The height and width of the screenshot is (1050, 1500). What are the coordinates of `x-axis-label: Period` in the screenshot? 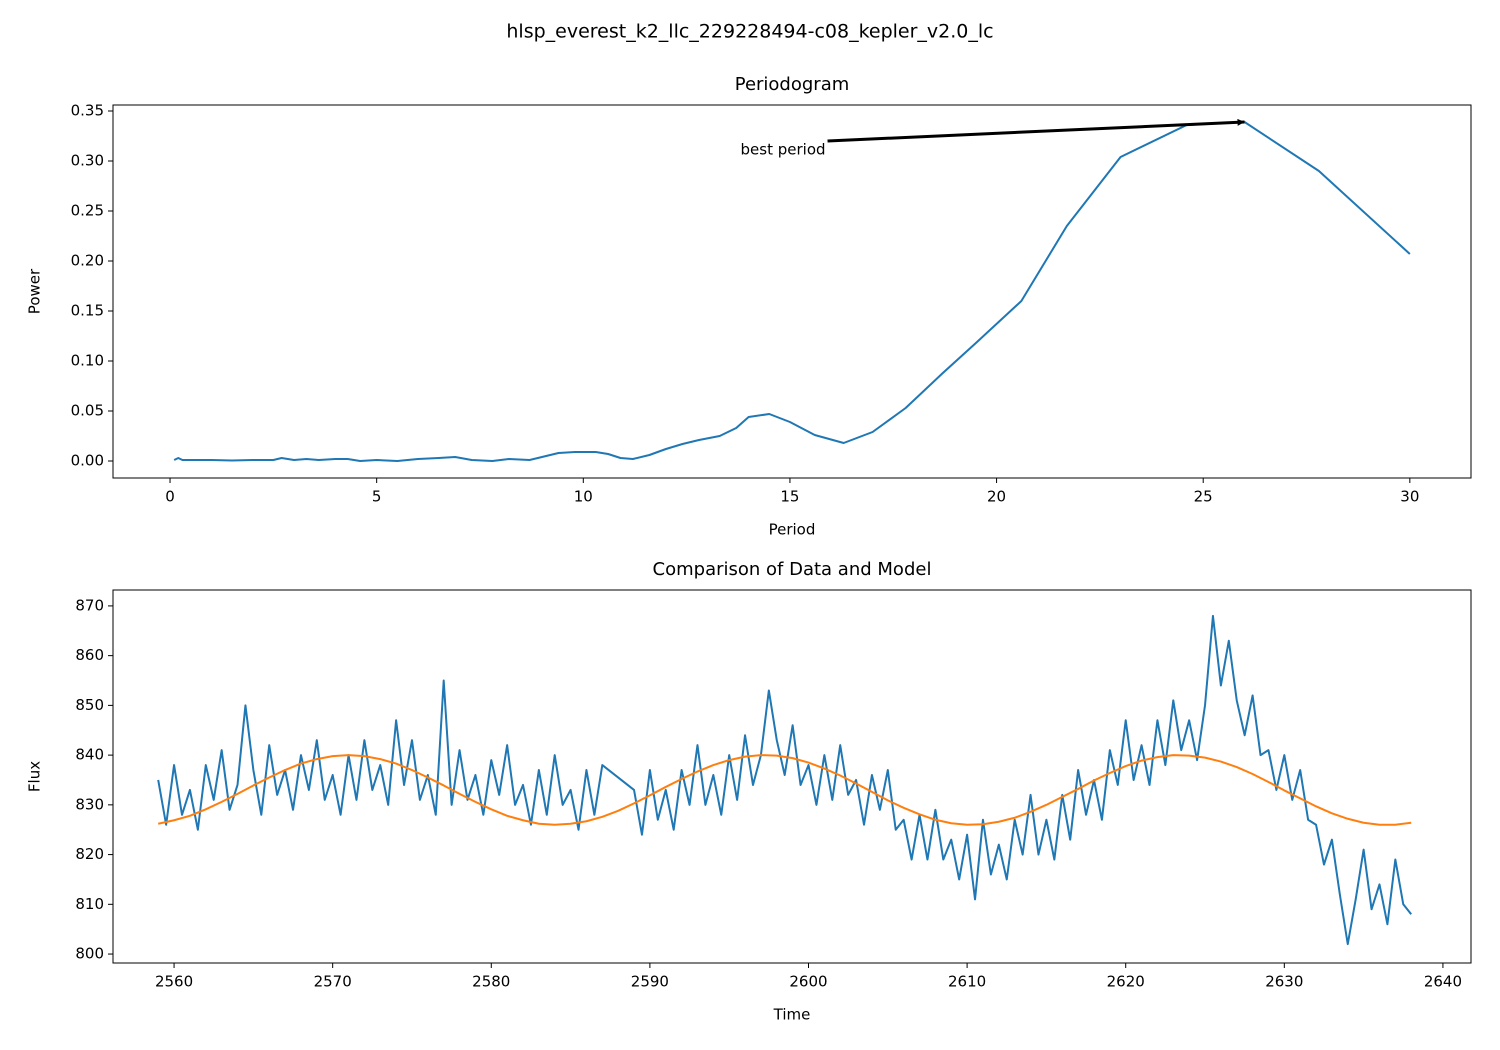 It's located at (792, 530).